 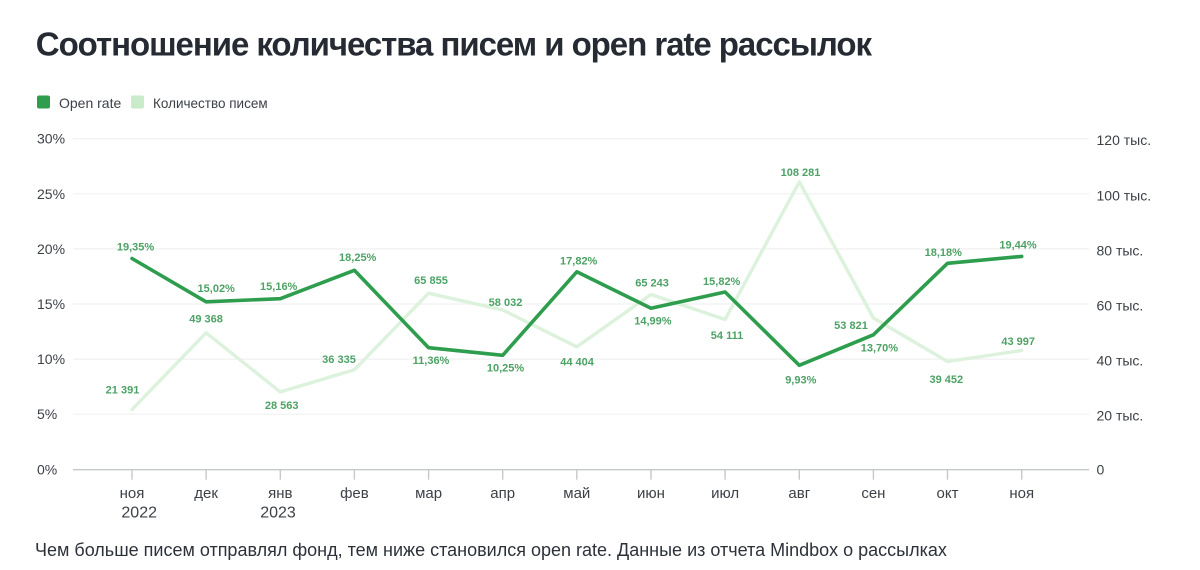 I want to click on svg-text: окт, so click(x=948, y=493).